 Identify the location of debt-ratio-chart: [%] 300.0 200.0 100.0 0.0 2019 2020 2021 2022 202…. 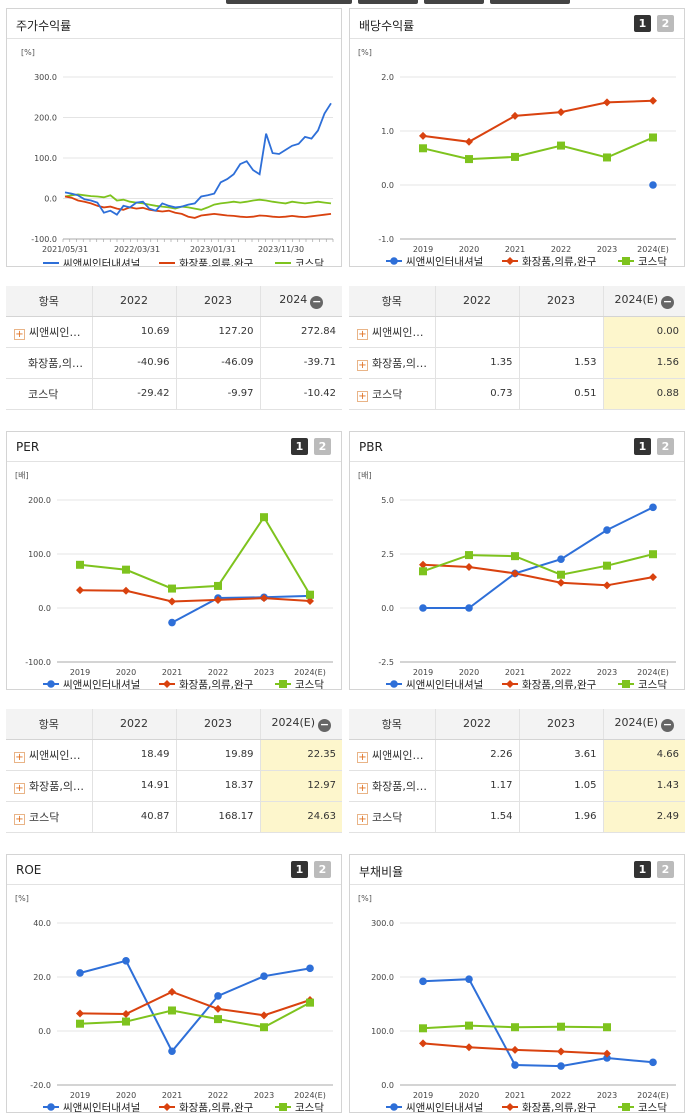
(517, 1003).